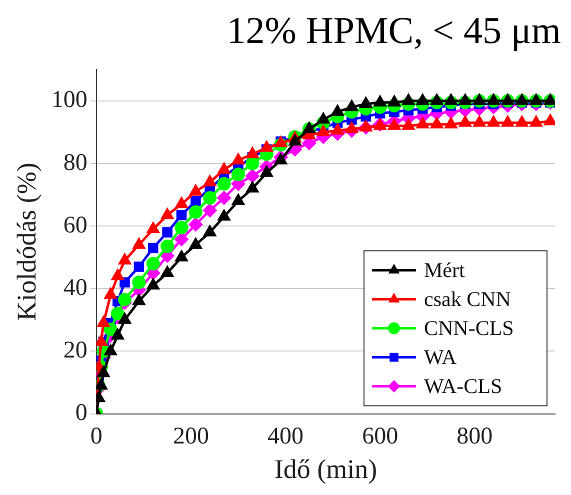  Describe the element at coordinates (75, 351) in the screenshot. I see `y-tick-label: 20` at that location.